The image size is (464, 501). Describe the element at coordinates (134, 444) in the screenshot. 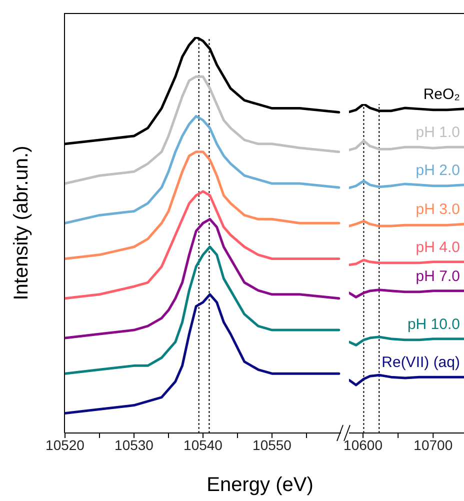

I see `x-tick-label: 10530` at that location.